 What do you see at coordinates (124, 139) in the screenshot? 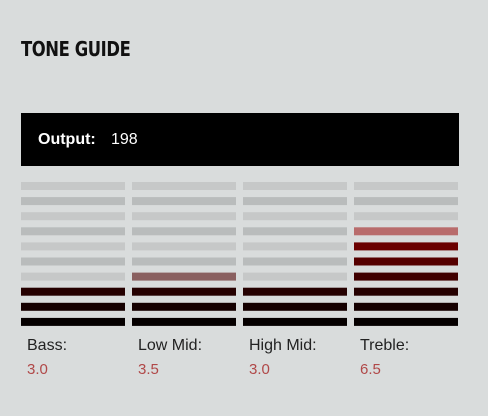
I see `output-value: 198` at bounding box center [124, 139].